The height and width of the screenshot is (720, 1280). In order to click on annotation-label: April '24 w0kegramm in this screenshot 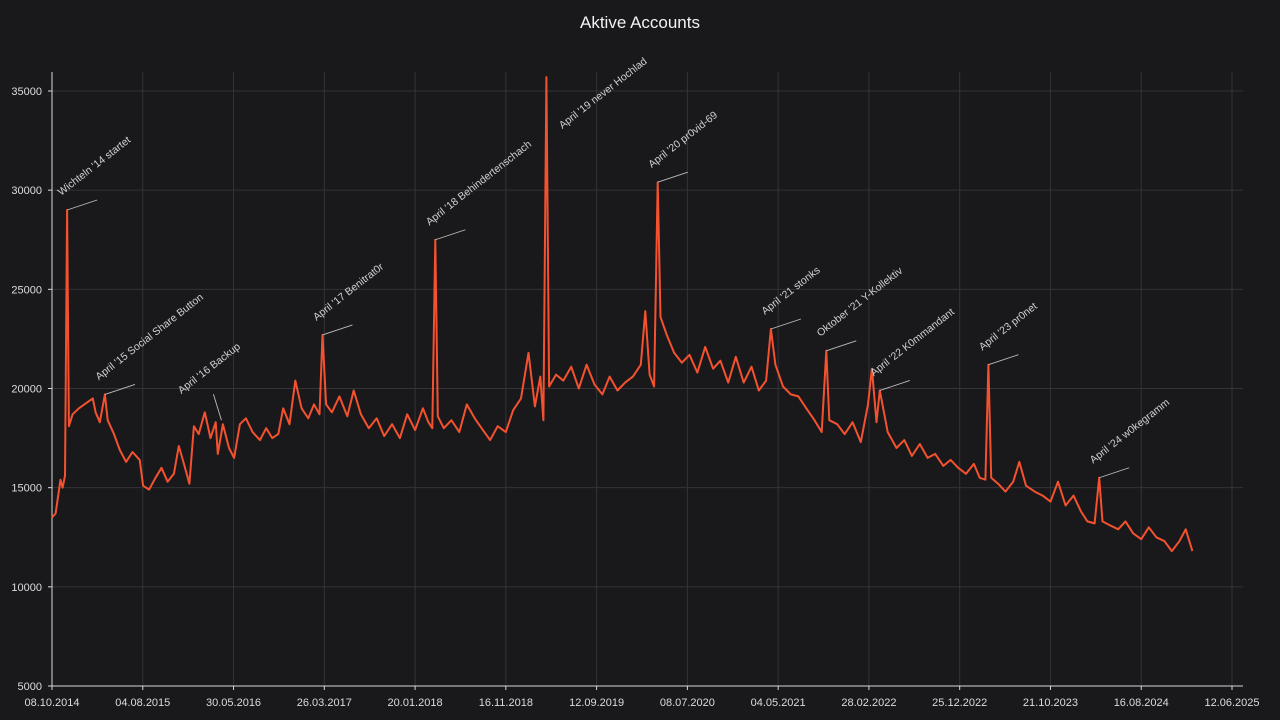, I will do `click(1130, 431)`.